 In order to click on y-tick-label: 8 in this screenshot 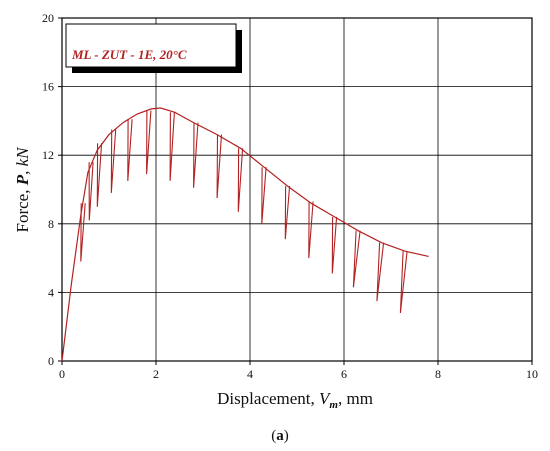, I will do `click(51, 224)`.